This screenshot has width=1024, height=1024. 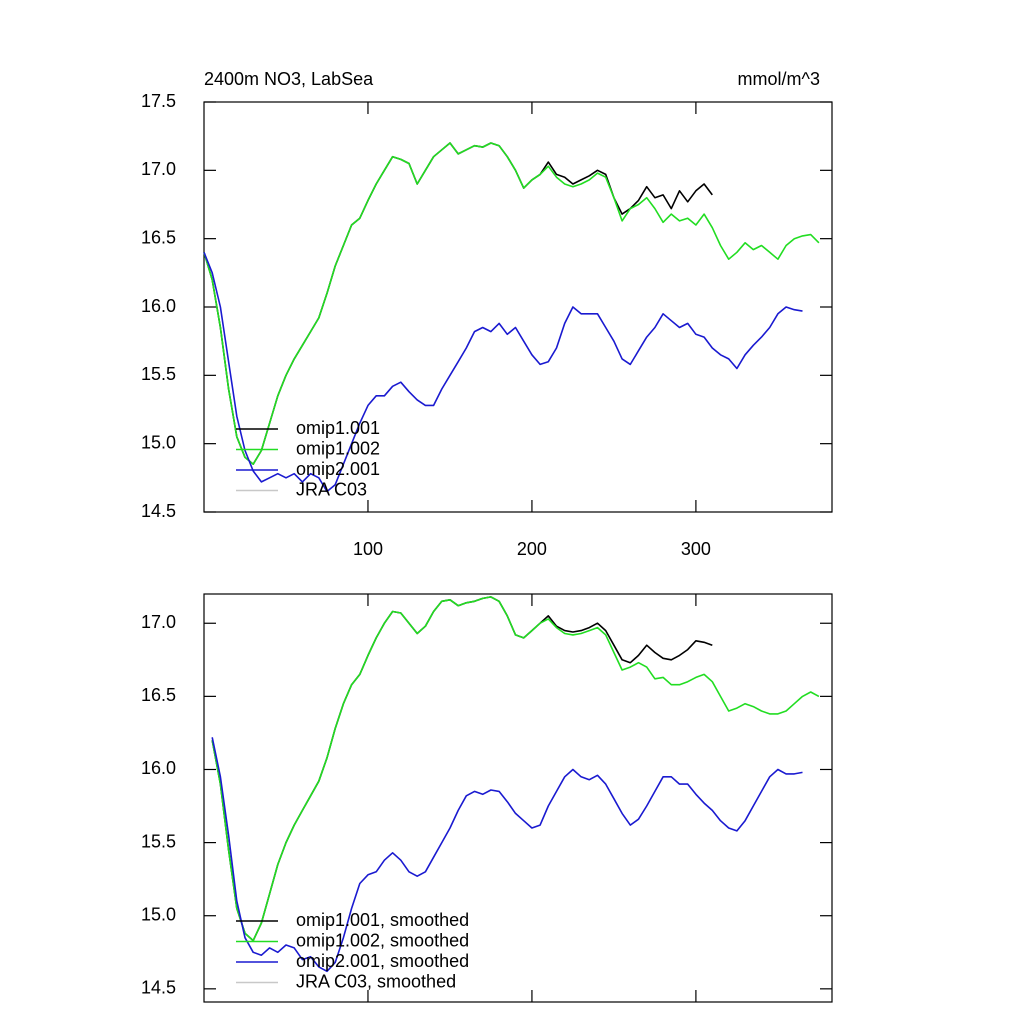 What do you see at coordinates (289, 79) in the screenshot?
I see `chart-title: 2400m NO3, LabSea` at bounding box center [289, 79].